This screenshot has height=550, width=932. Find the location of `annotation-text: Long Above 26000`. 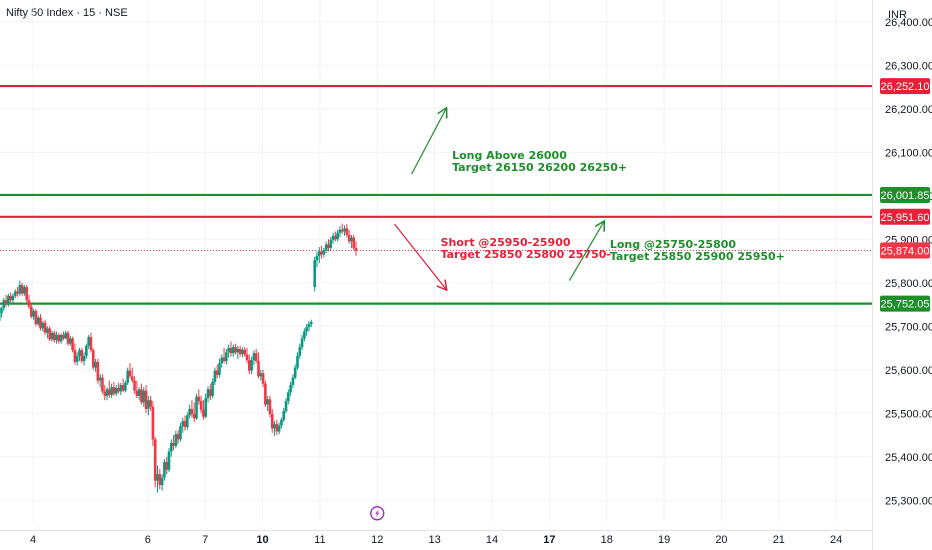

annotation-text: Long Above 26000 is located at coordinates (509, 155).